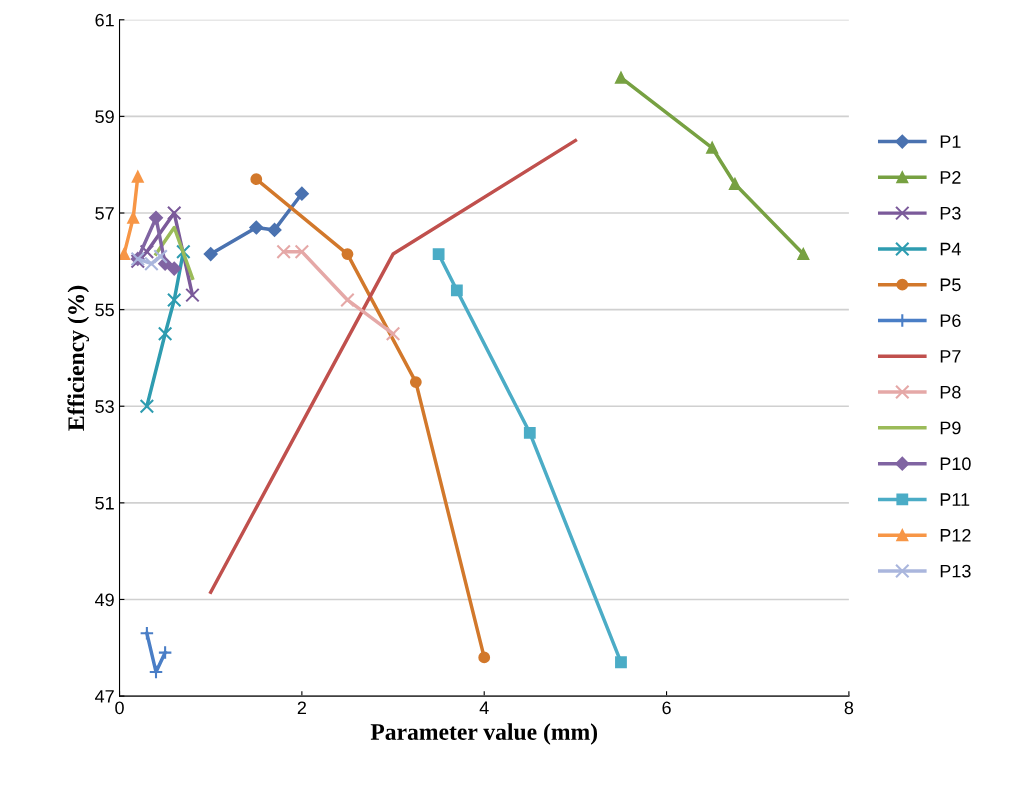  What do you see at coordinates (950, 249) in the screenshot?
I see `legend-label: P4` at bounding box center [950, 249].